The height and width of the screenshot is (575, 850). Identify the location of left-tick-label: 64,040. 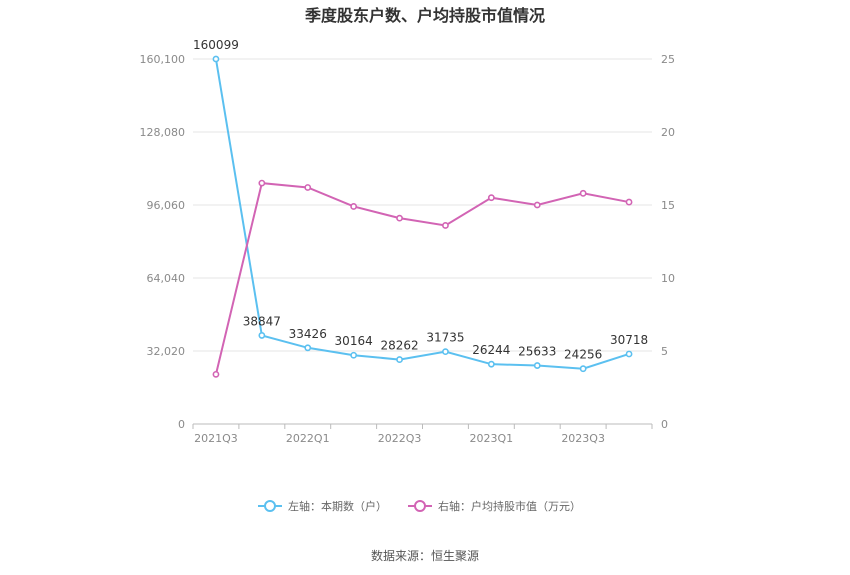
(166, 278).